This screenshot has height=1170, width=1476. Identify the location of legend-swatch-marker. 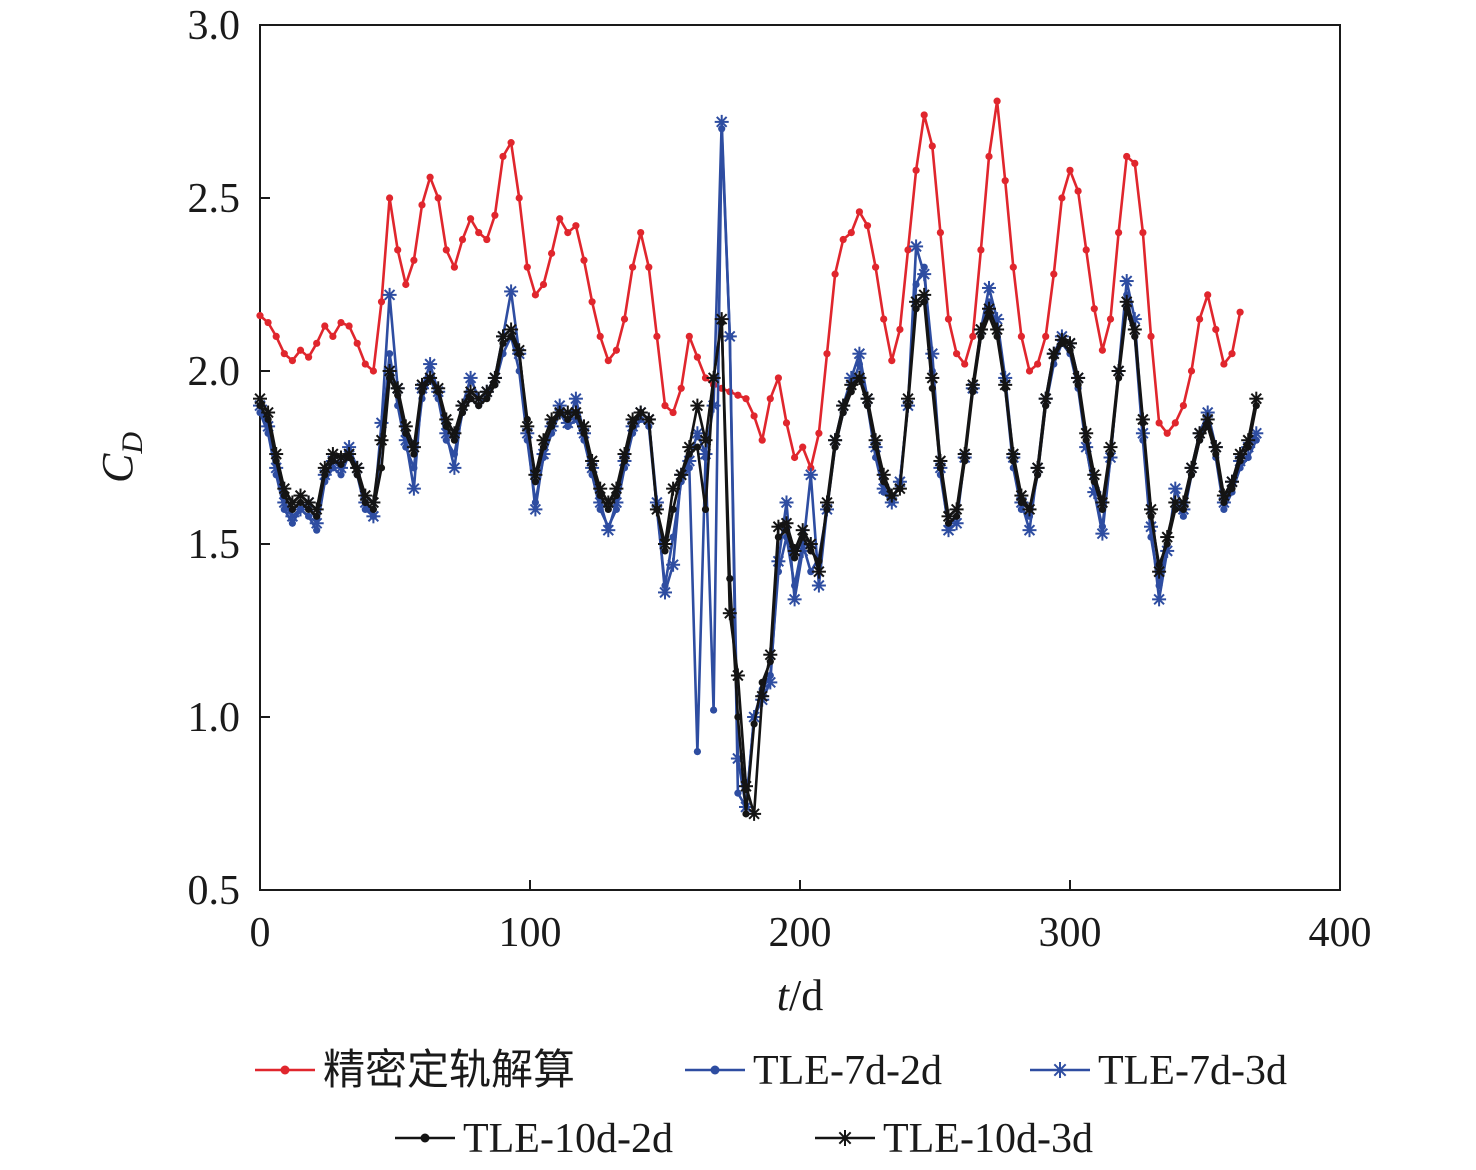
(1060, 1070).